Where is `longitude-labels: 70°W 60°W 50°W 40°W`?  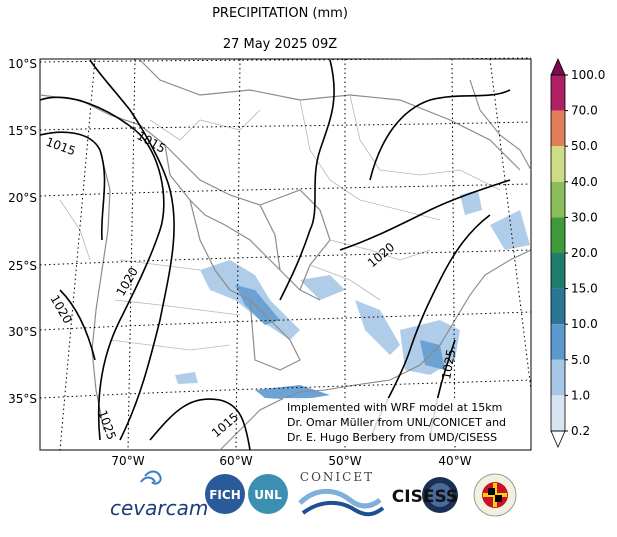
longitude-labels: 70°W 60°W 50°W 40°W is located at coordinates (291, 461).